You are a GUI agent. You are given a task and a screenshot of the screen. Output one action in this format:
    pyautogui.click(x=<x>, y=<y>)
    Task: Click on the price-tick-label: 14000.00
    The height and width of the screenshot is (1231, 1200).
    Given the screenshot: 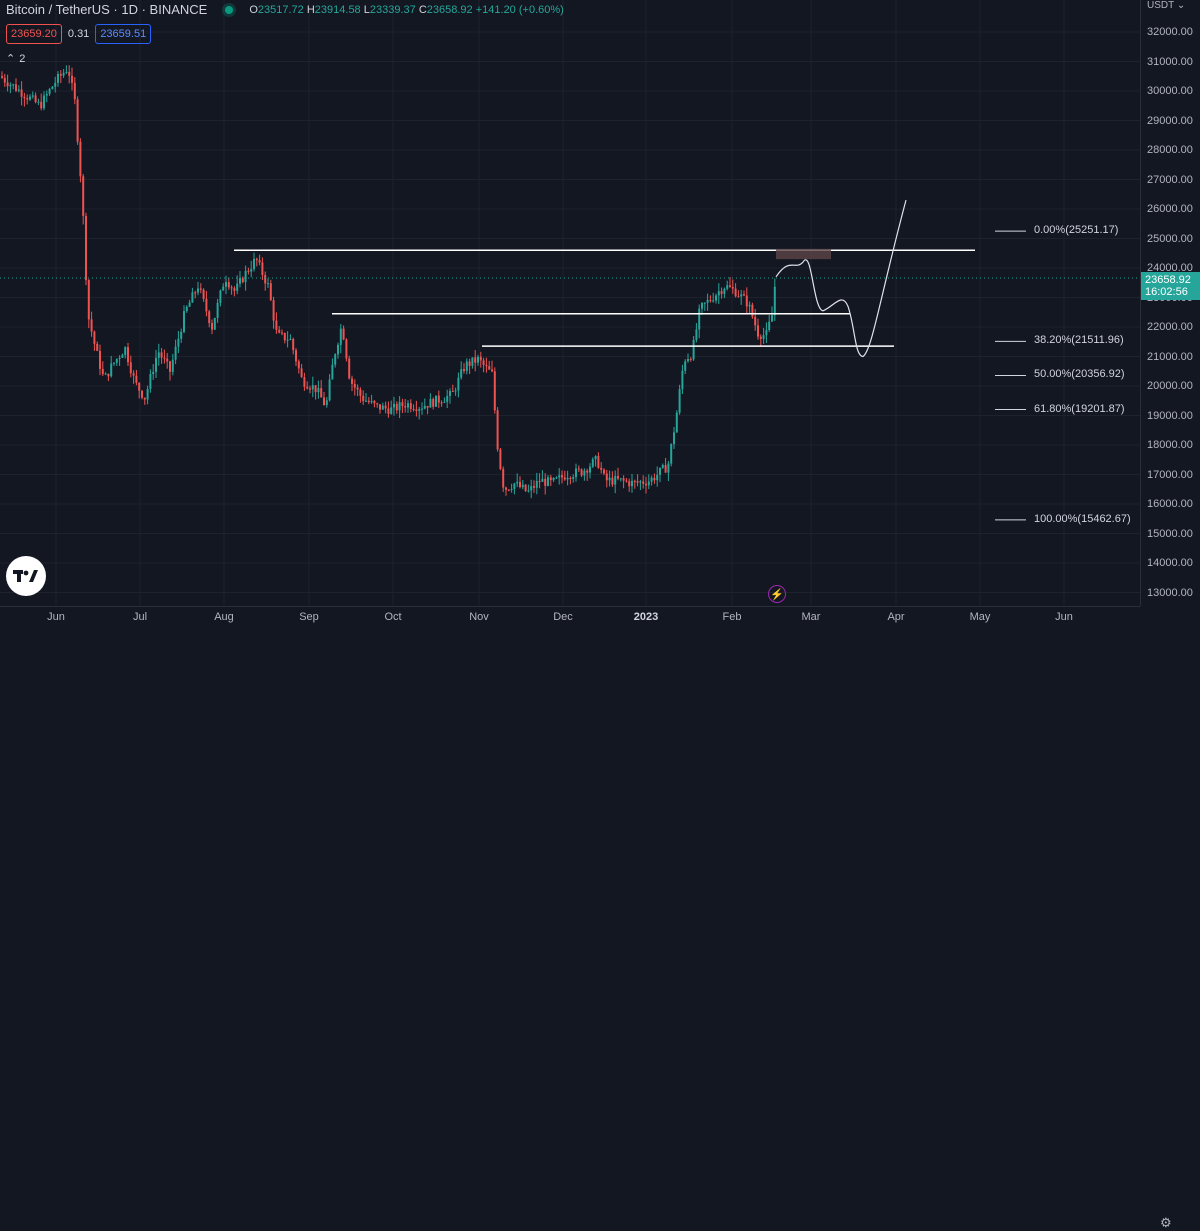 What is the action you would take?
    pyautogui.click(x=1170, y=563)
    